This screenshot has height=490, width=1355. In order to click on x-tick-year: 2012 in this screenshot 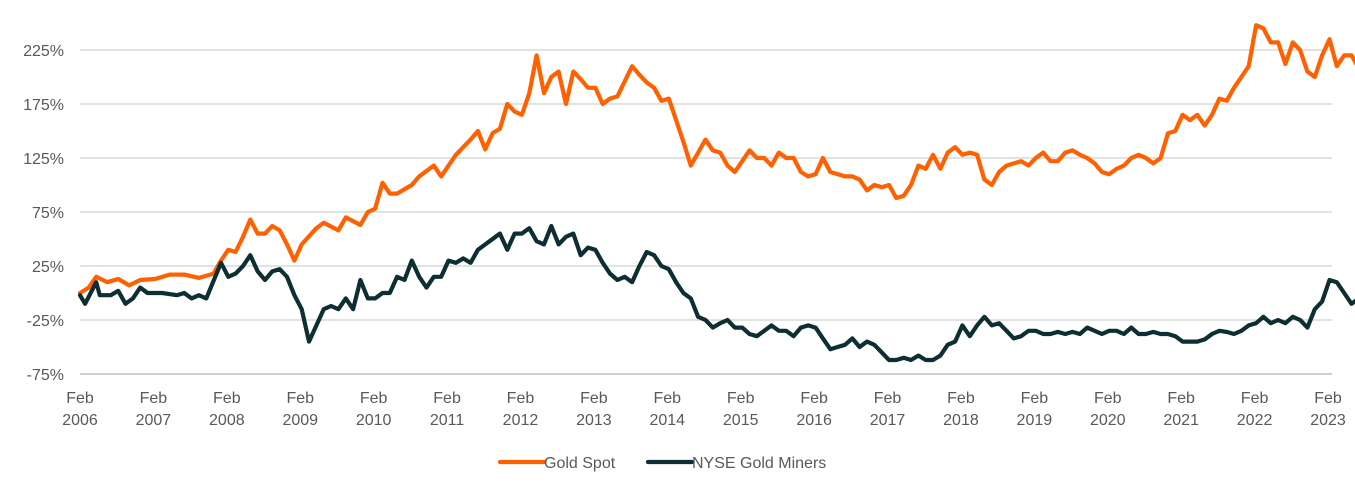, I will do `click(521, 420)`.